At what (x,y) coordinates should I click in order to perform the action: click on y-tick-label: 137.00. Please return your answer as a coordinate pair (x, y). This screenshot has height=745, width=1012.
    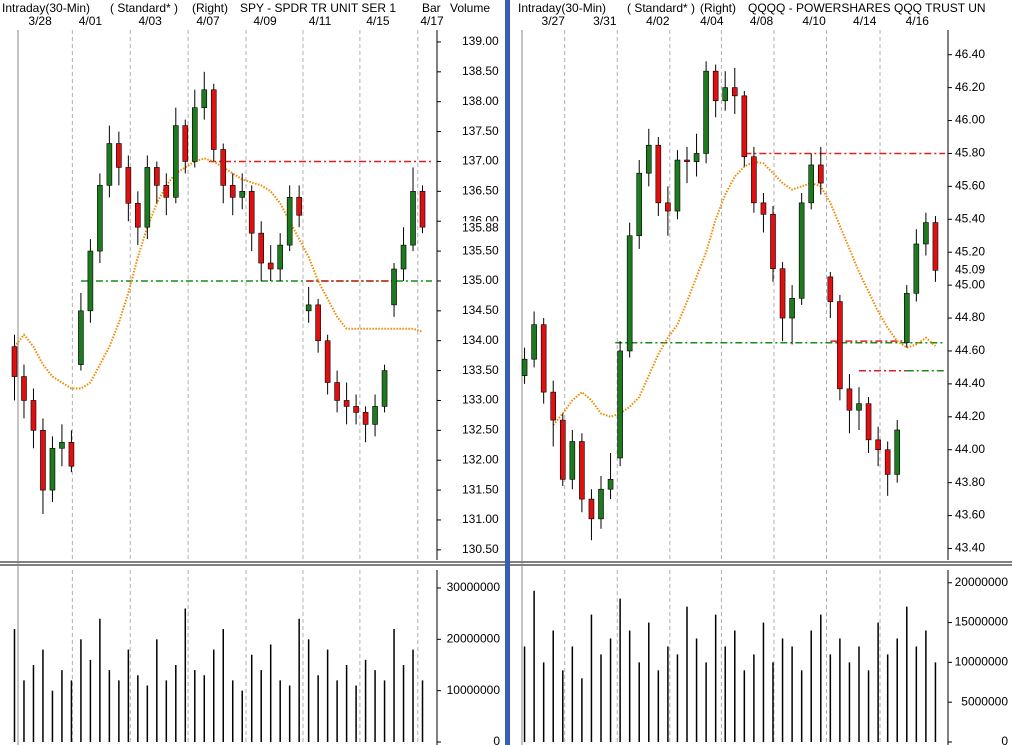
    Looking at the image, I should click on (480, 161).